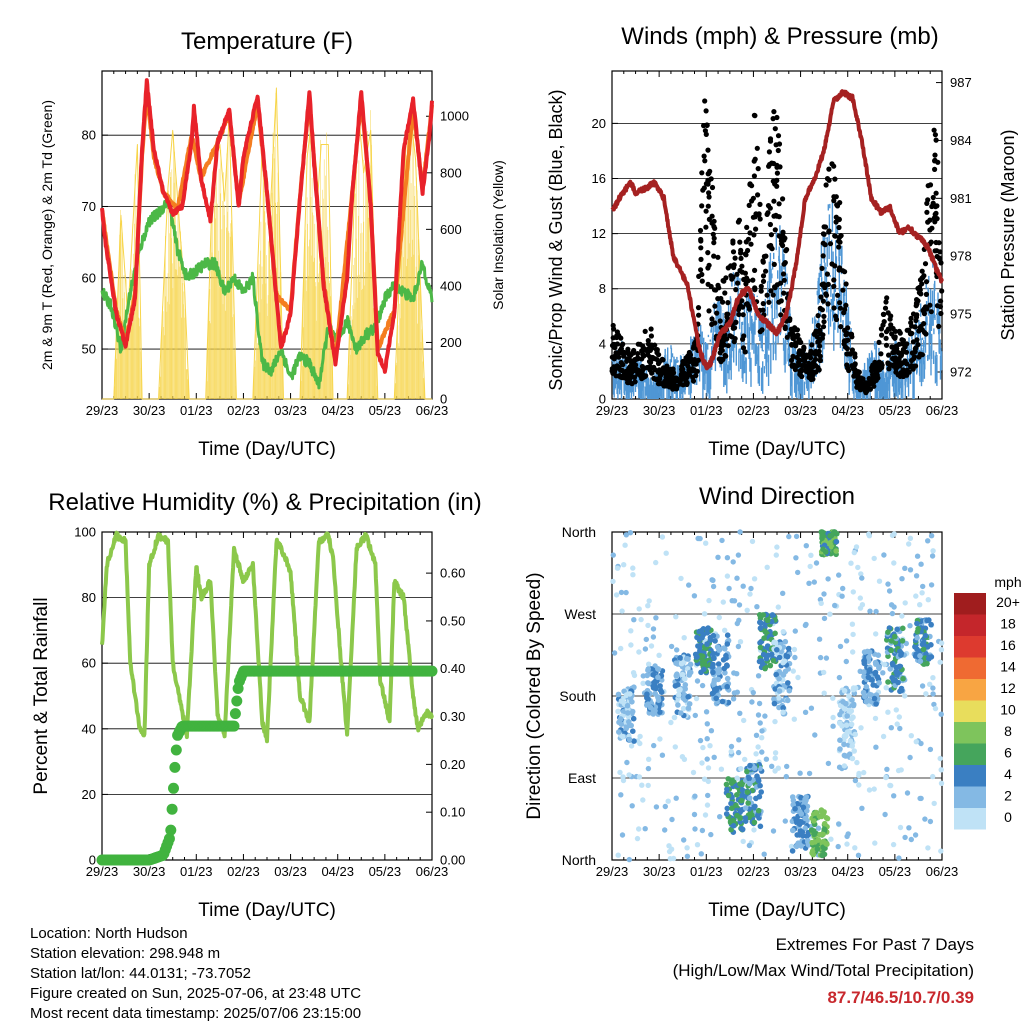 This screenshot has height=1024, width=1024. I want to click on x-tick-label: 29/23, so click(612, 871).